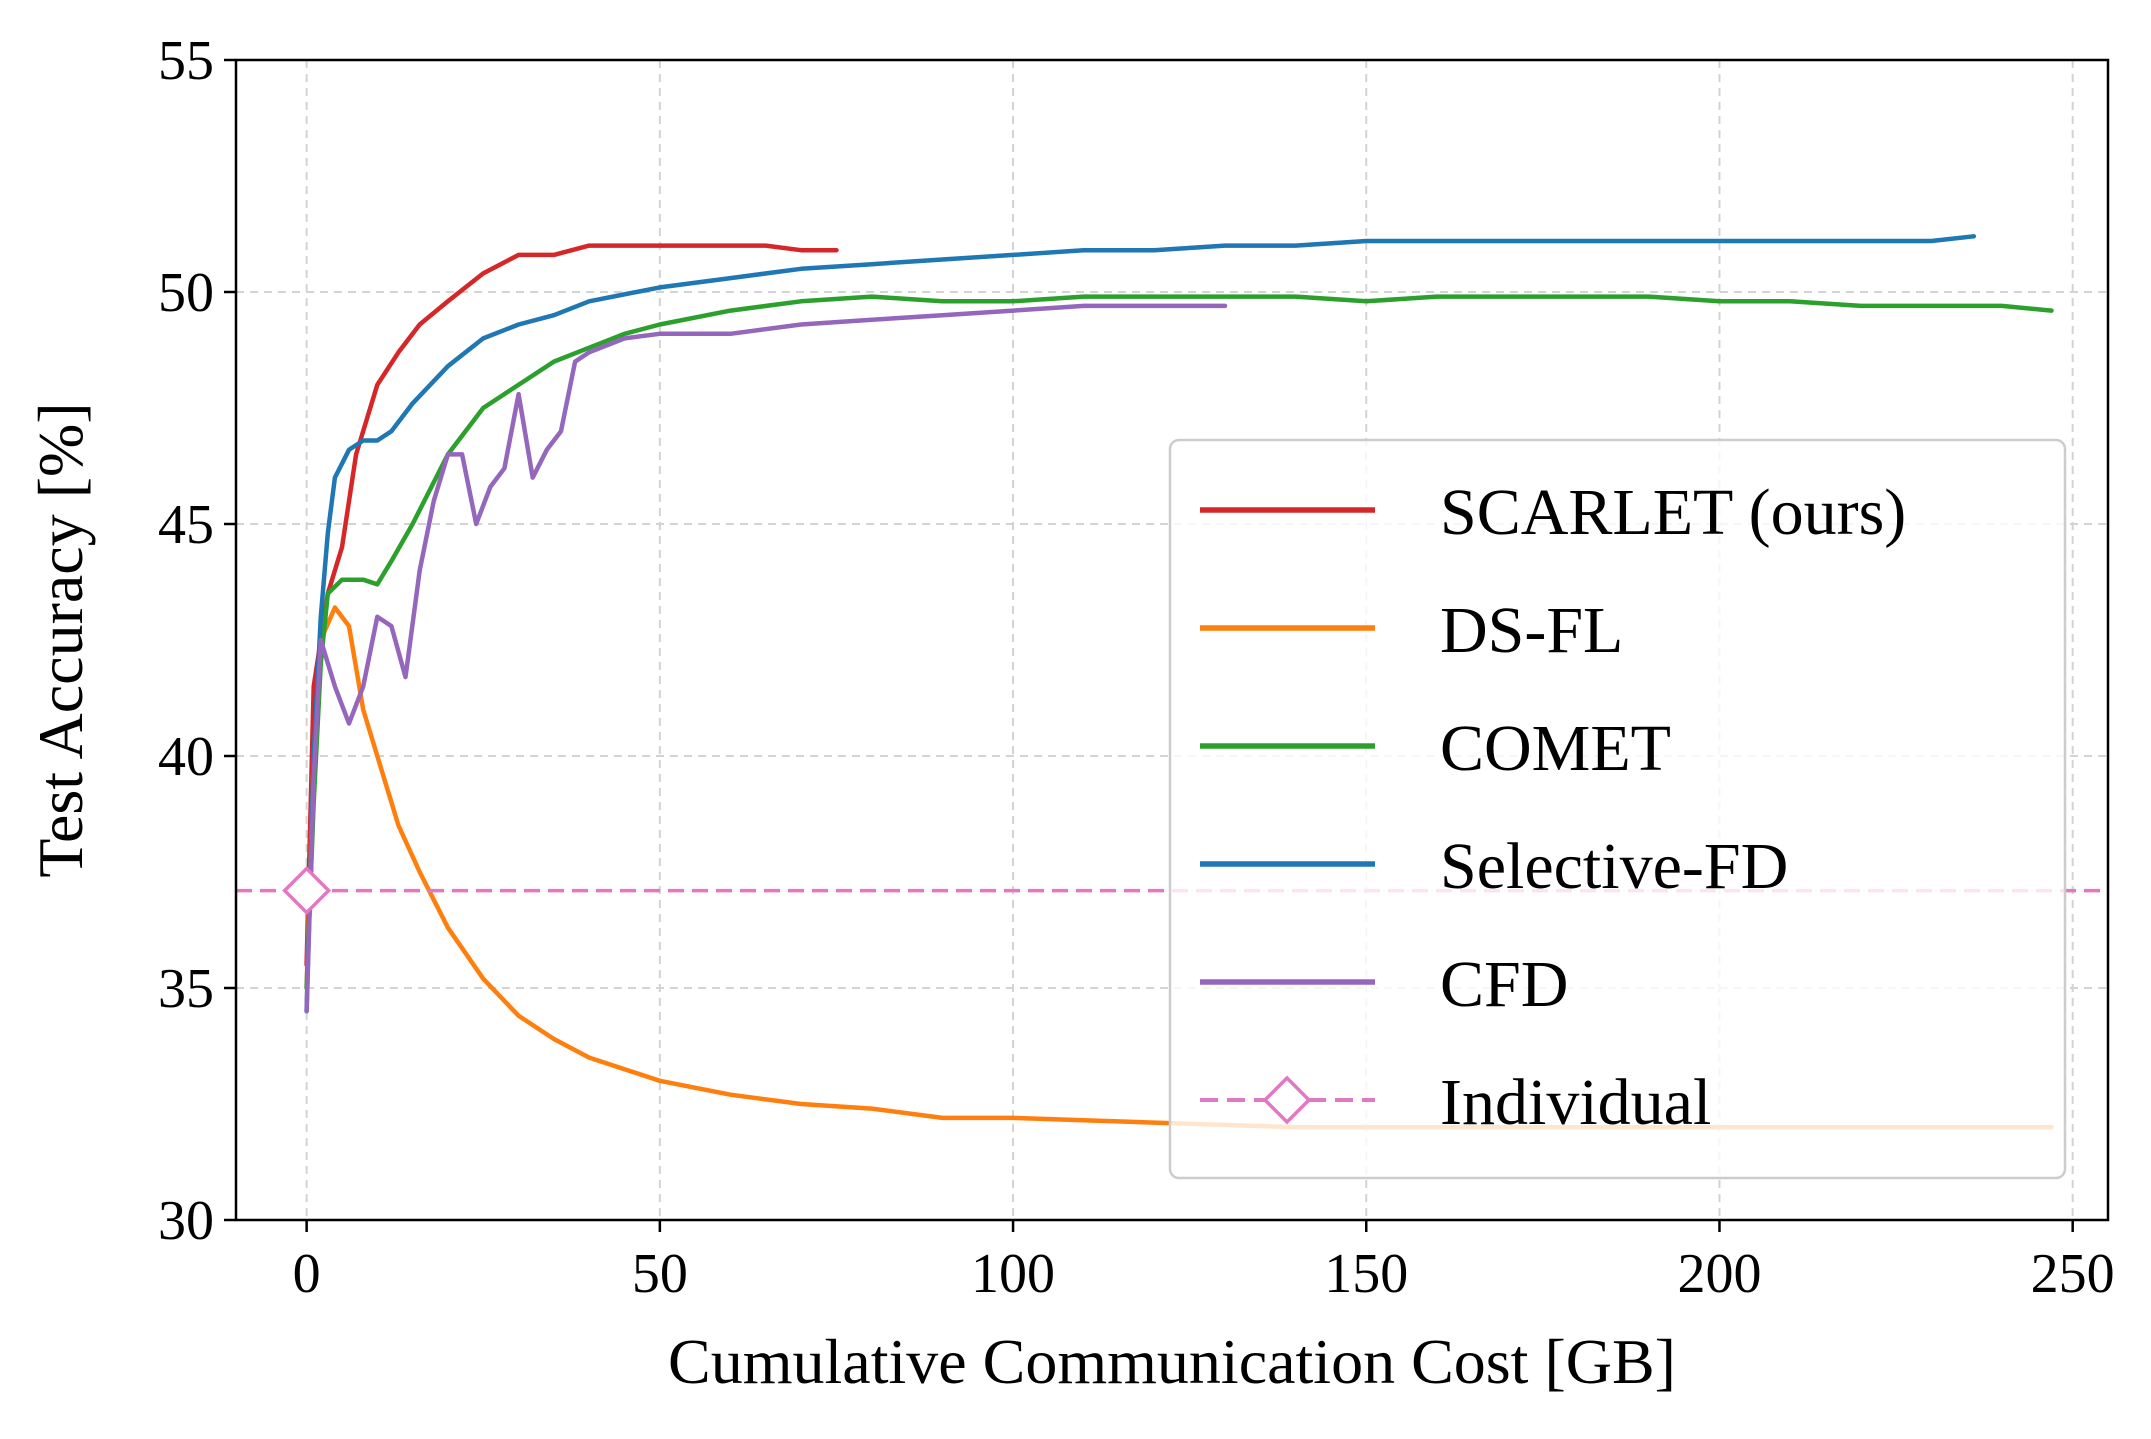 The image size is (2151, 1439). What do you see at coordinates (1719, 1274) in the screenshot?
I see `x-tick-label: 200` at bounding box center [1719, 1274].